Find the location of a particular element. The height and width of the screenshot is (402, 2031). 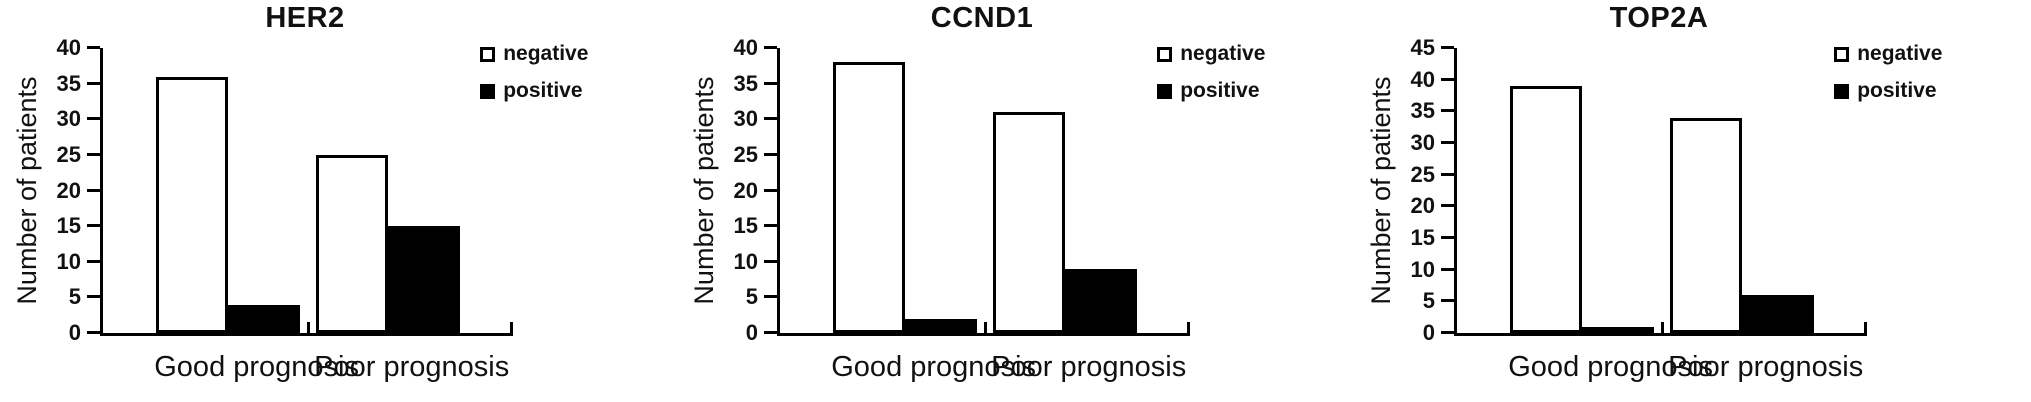

chart-title: HER2 is located at coordinates (305, 18).